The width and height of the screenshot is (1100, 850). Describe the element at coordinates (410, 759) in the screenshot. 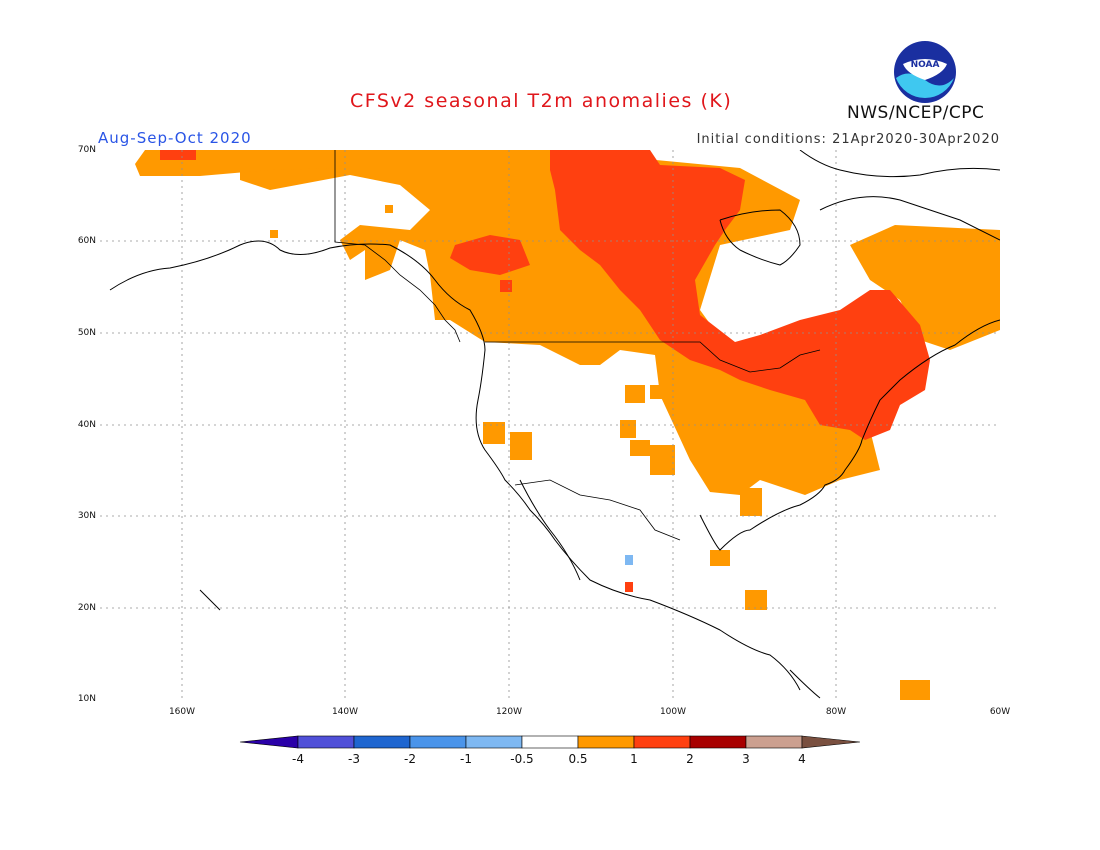

I see `legend-tick: -2` at that location.